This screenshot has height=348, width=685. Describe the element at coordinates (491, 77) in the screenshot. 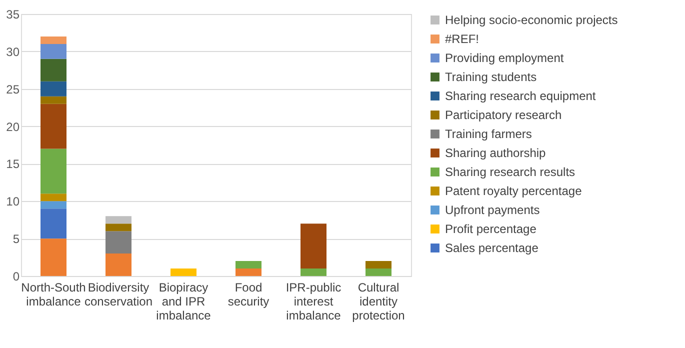

I see `legend-label: Training students` at that location.